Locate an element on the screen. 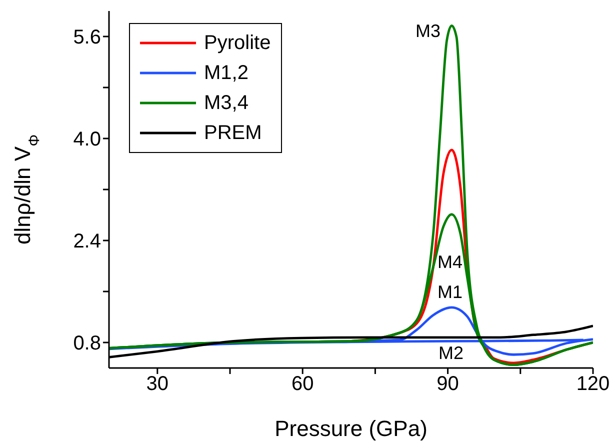 The image size is (615, 444). annotation: M1 is located at coordinates (450, 292).